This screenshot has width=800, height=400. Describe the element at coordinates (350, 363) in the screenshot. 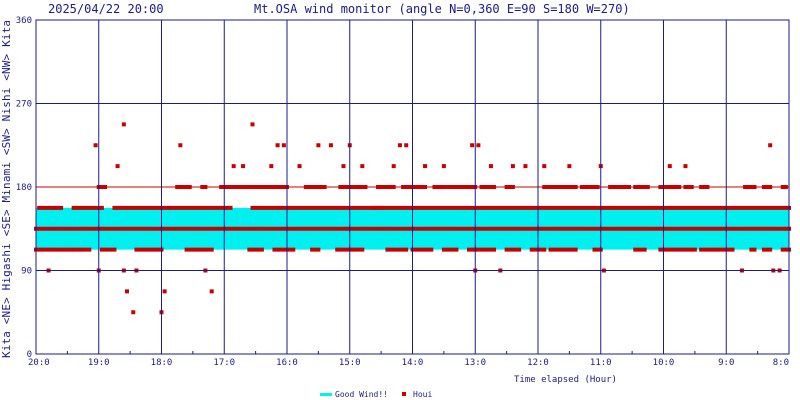

I see `x-tick-label: 15:0` at that location.